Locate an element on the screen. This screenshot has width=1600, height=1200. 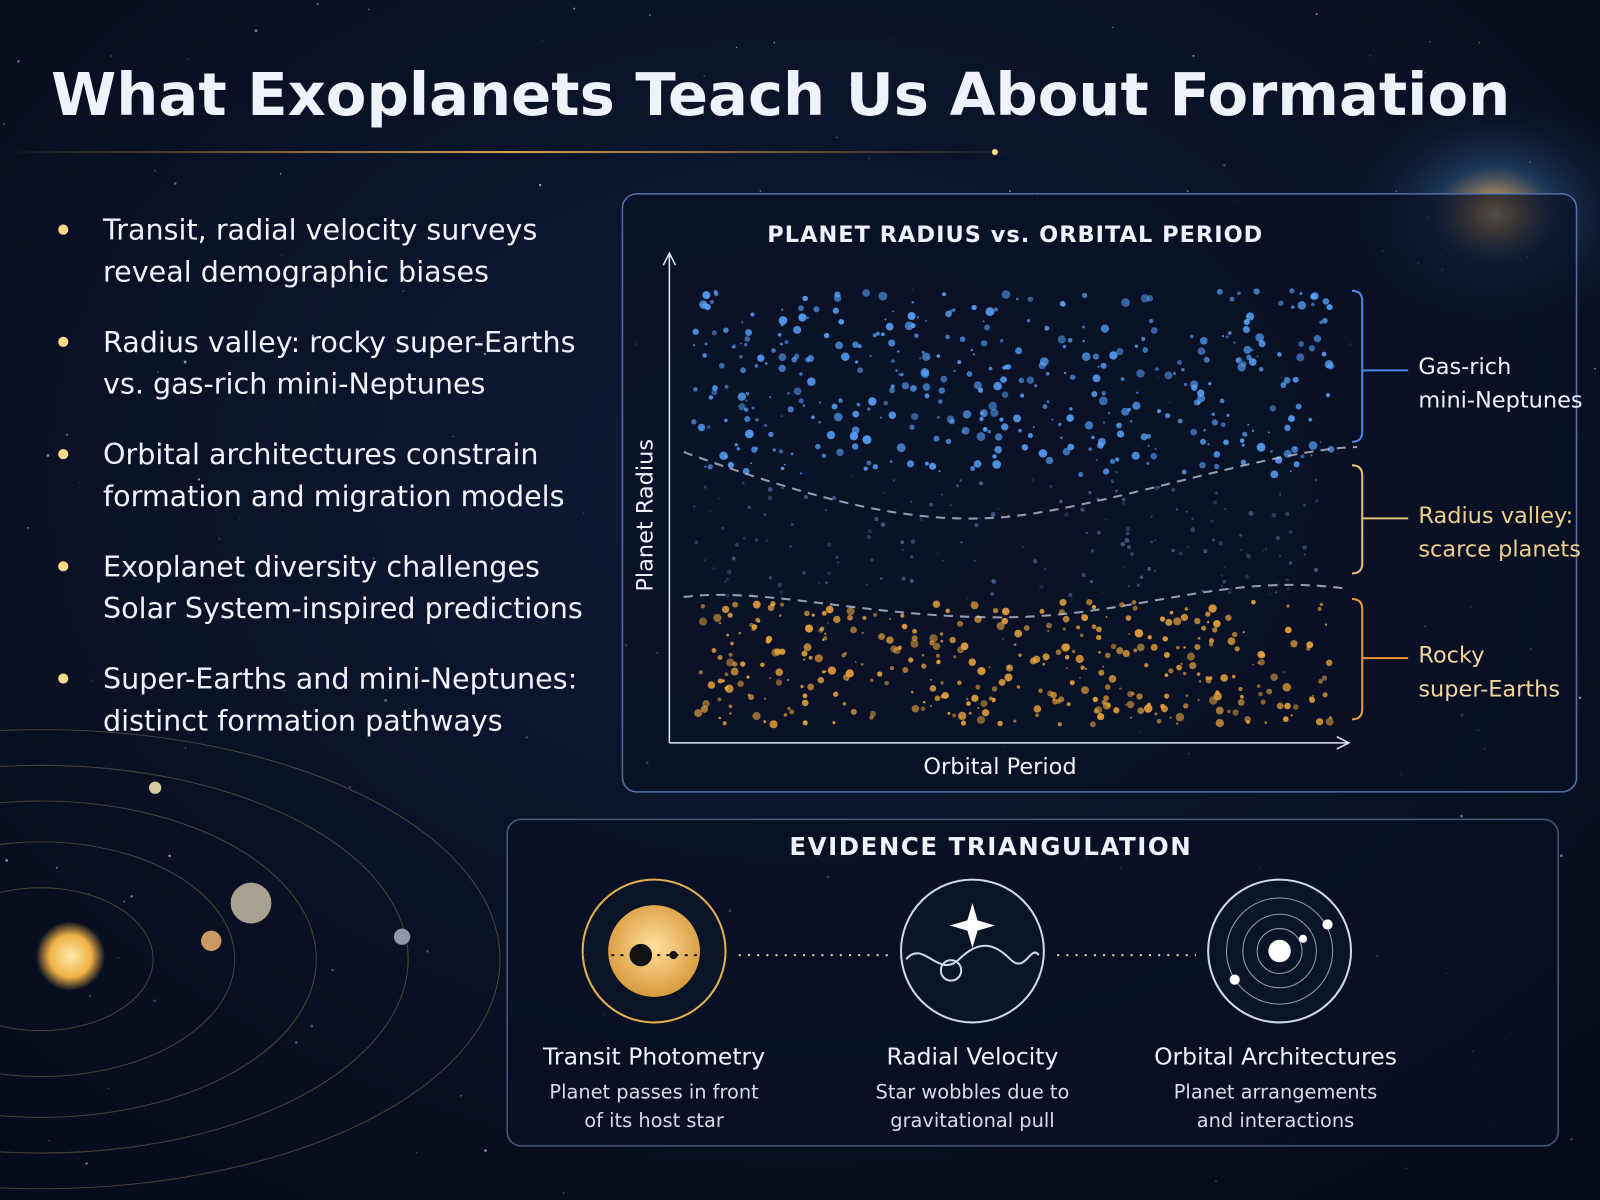
rv-icon is located at coordinates (972, 951).